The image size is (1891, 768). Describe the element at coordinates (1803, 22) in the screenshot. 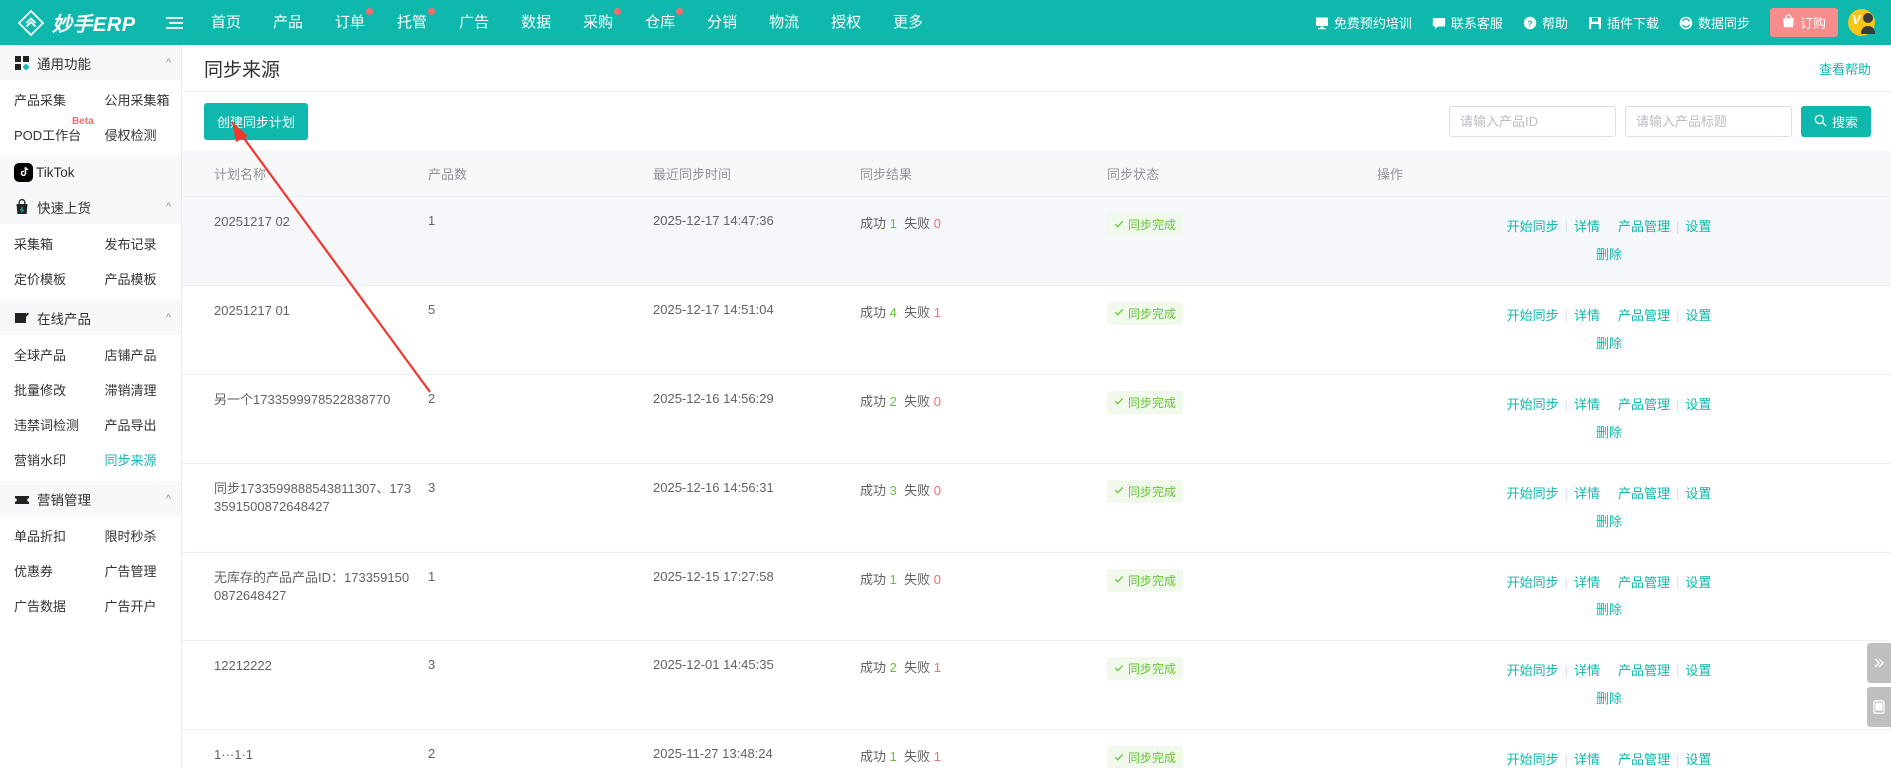

I see `order-button: 订购` at that location.